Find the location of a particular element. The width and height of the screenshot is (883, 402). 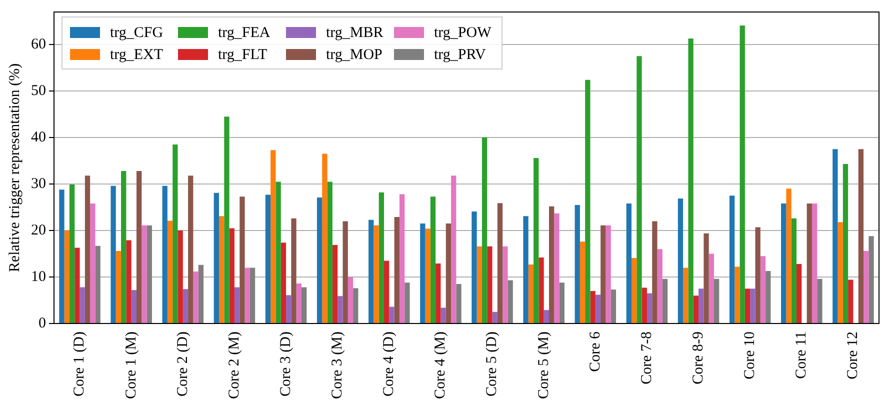

y-tick-label: 40 is located at coordinates (38, 137).